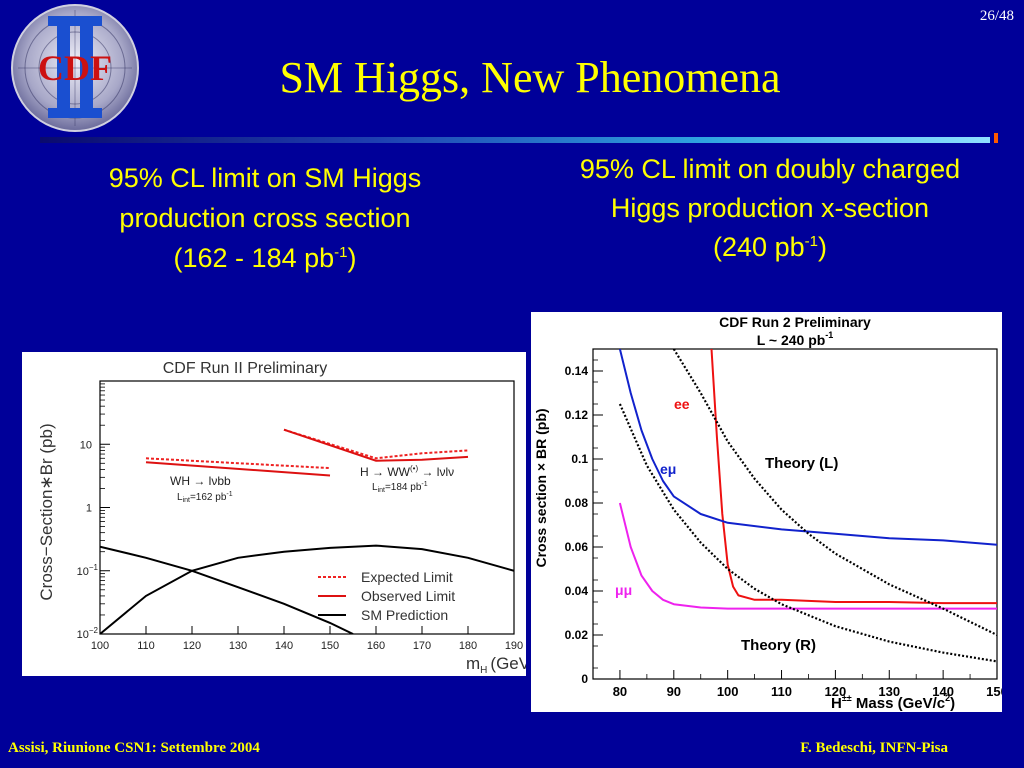 Image resolution: width=1024 pixels, height=768 pixels. I want to click on hww-lumi-sub: int, so click(381, 490).